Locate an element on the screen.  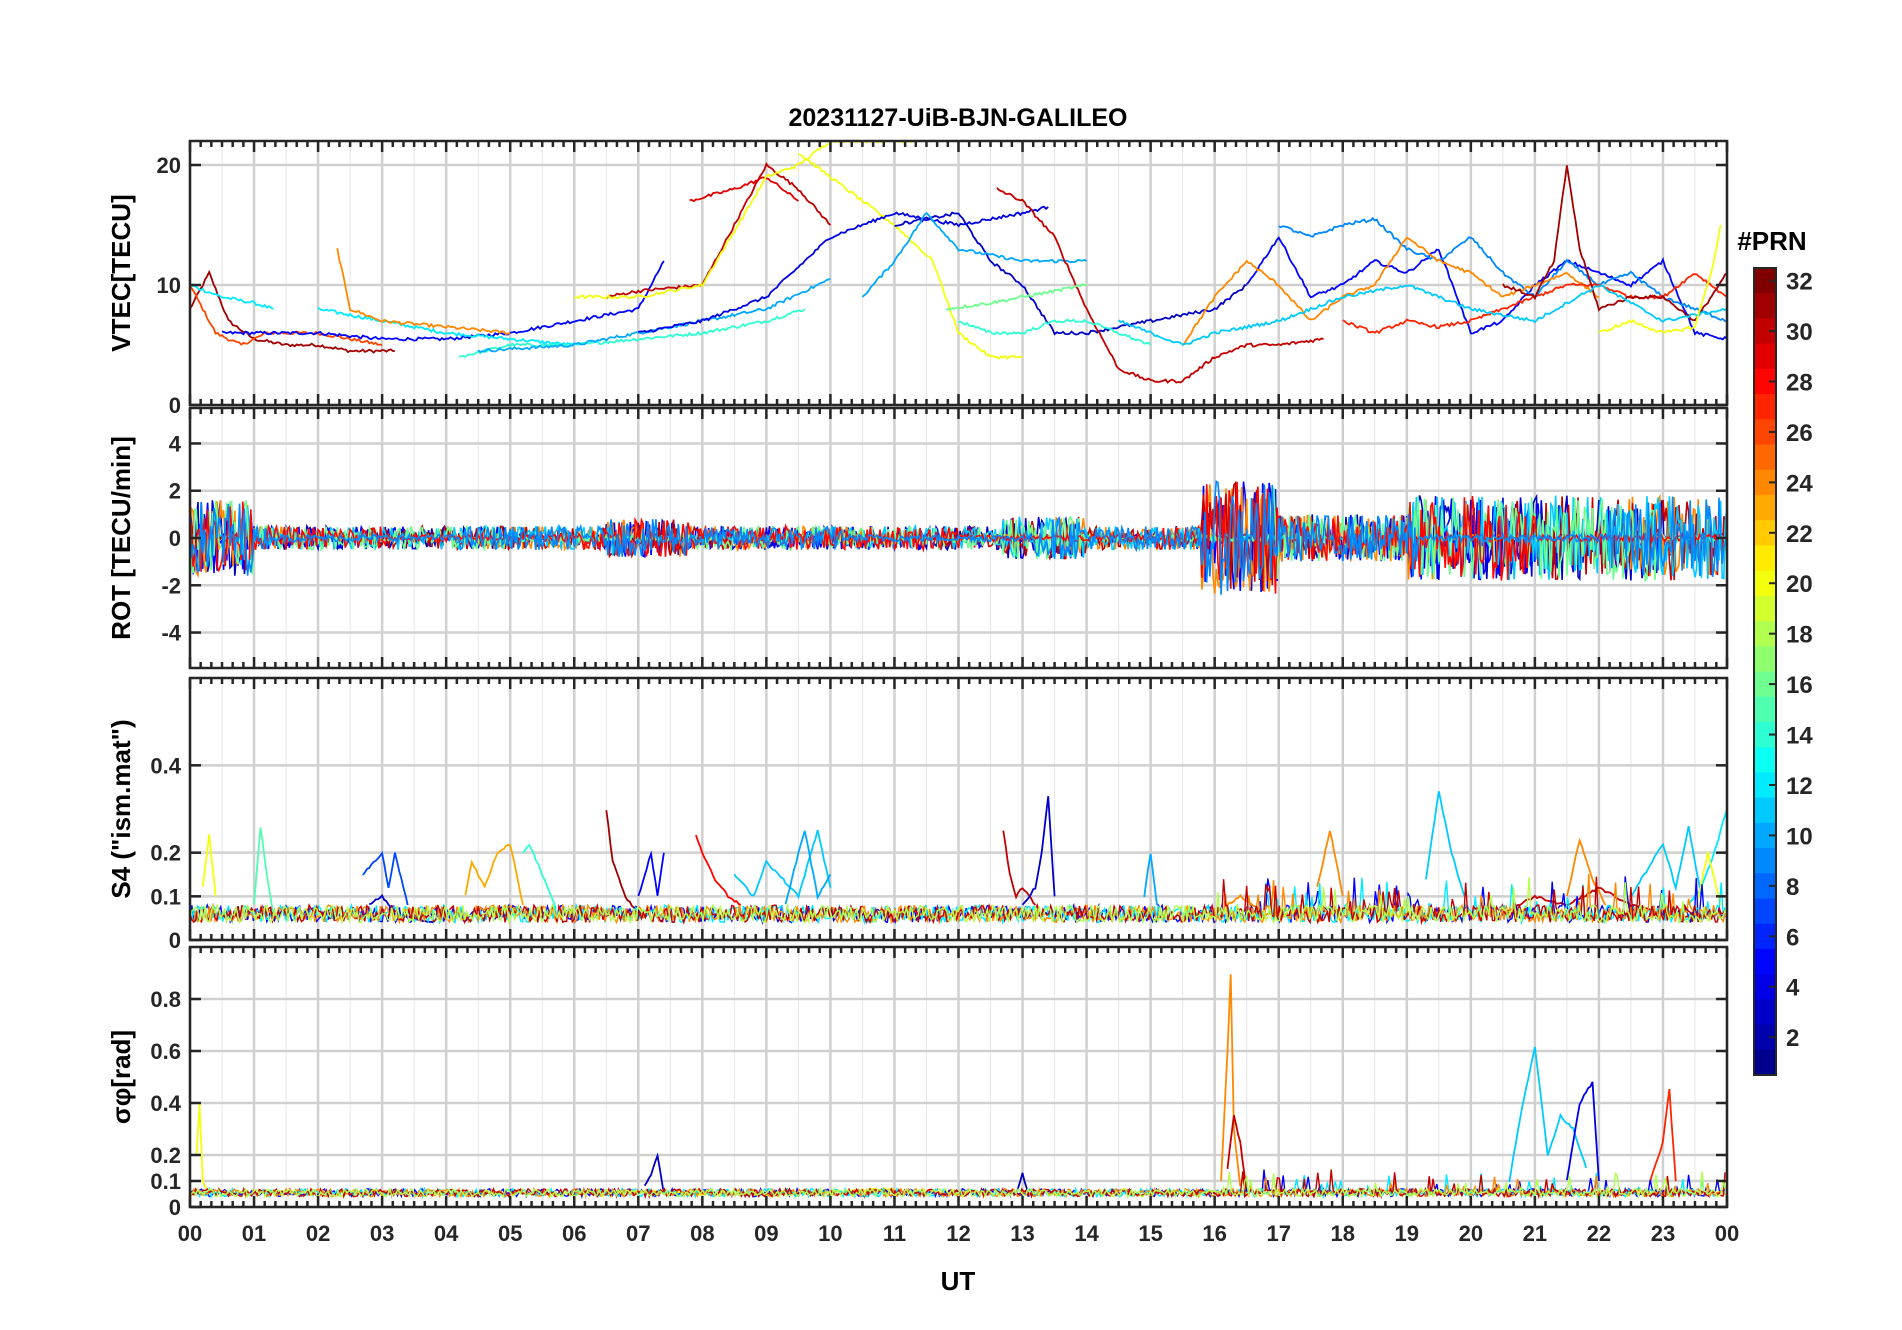
colorbar-tick-label: 26 is located at coordinates (1799, 433).